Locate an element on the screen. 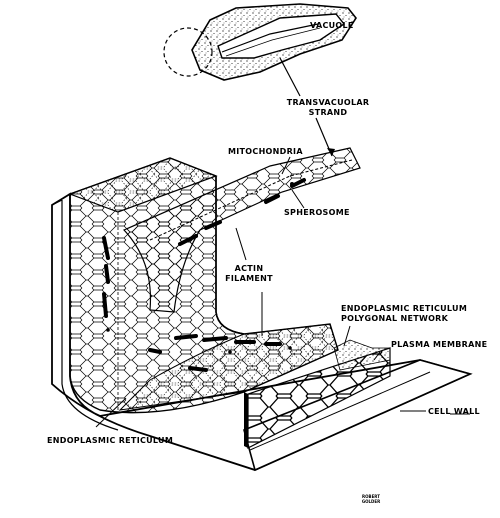 The height and width of the screenshot is (518, 500). endoplasmic-reticulum-label: ENDOPLASMIC RETICULUM is located at coordinates (110, 440).